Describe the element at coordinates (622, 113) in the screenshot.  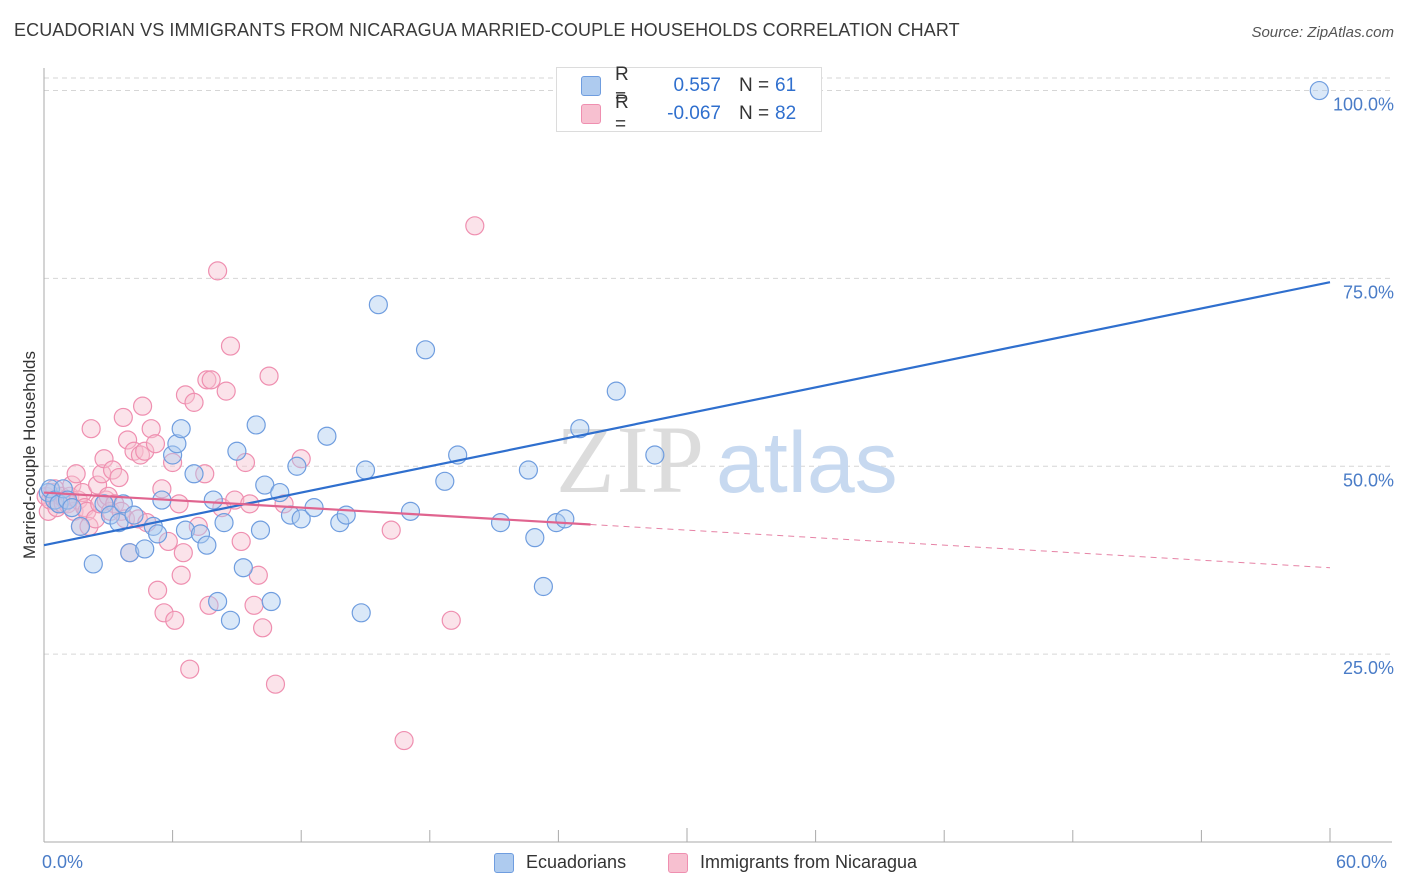
I see `r-label: R =` at that location.